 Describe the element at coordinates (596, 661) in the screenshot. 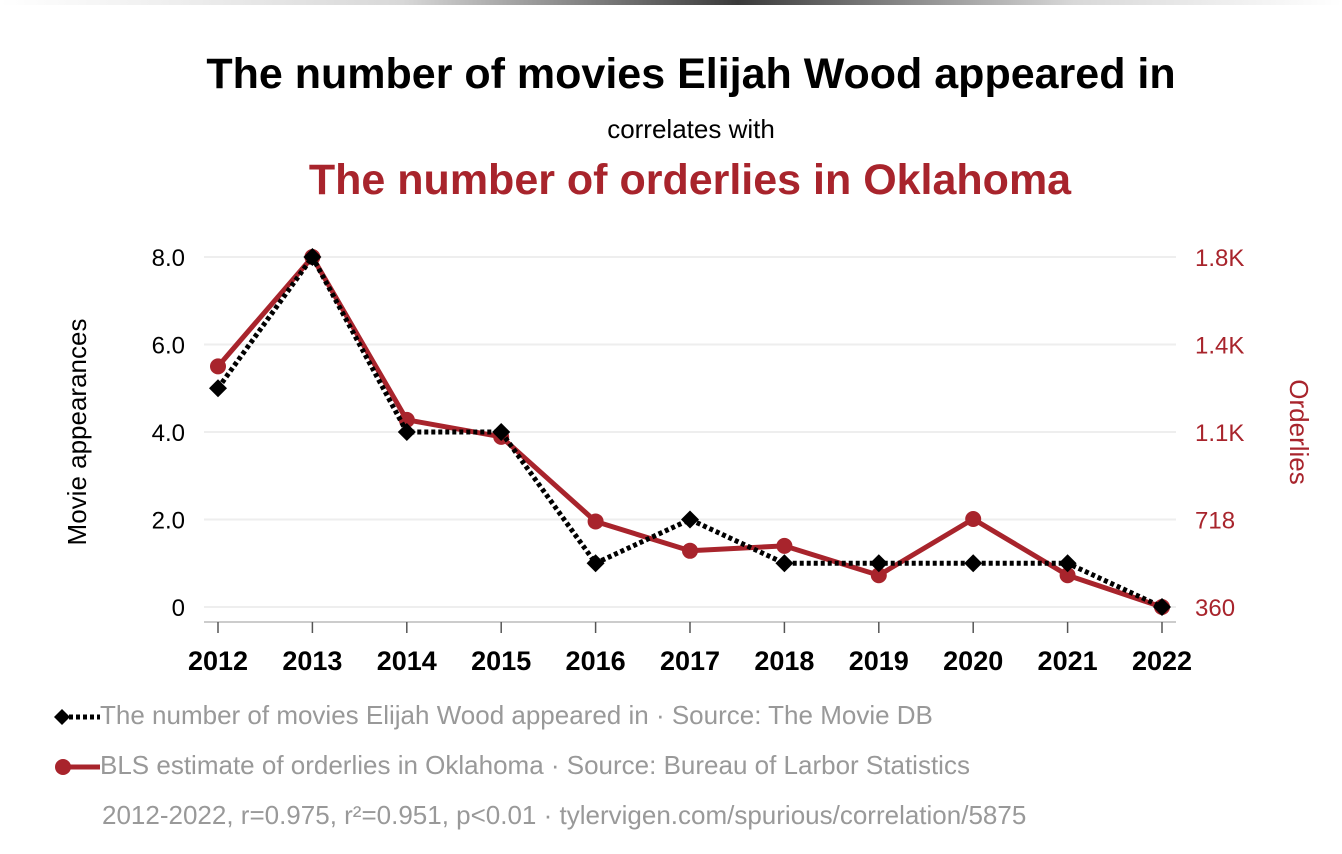

I see `x-tick-label: 2016` at that location.